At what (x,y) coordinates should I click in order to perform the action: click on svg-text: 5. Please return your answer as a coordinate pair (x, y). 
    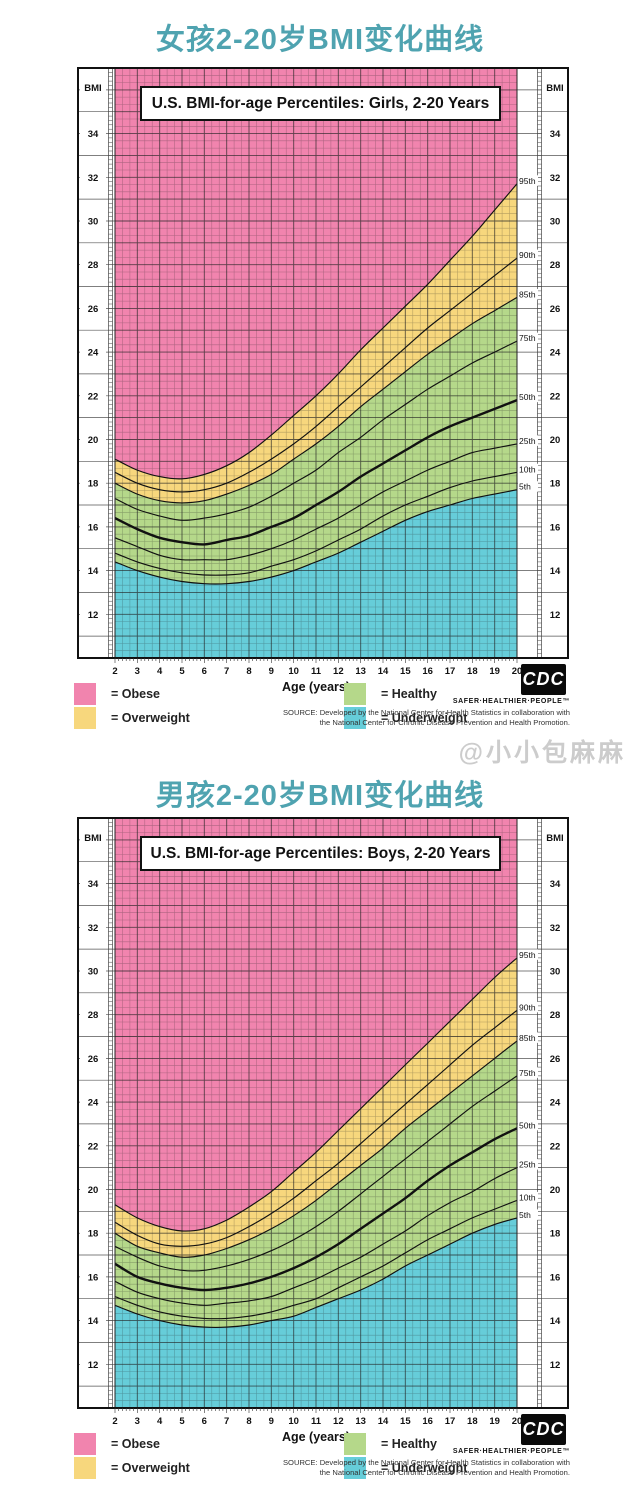
    Looking at the image, I should click on (182, 1421).